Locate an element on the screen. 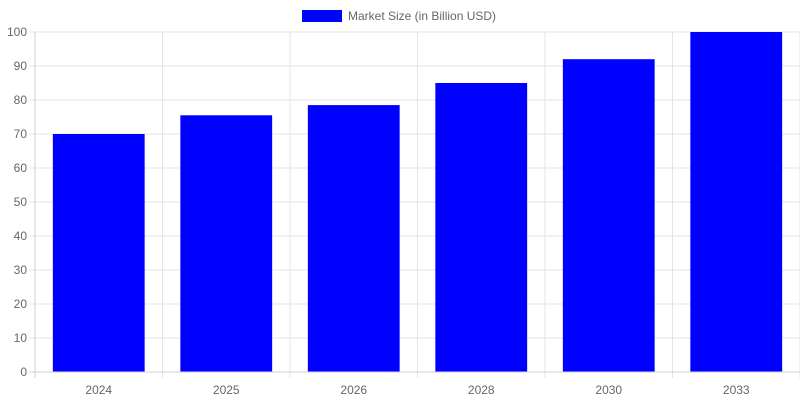  y-tick-label: 70 is located at coordinates (21, 134).